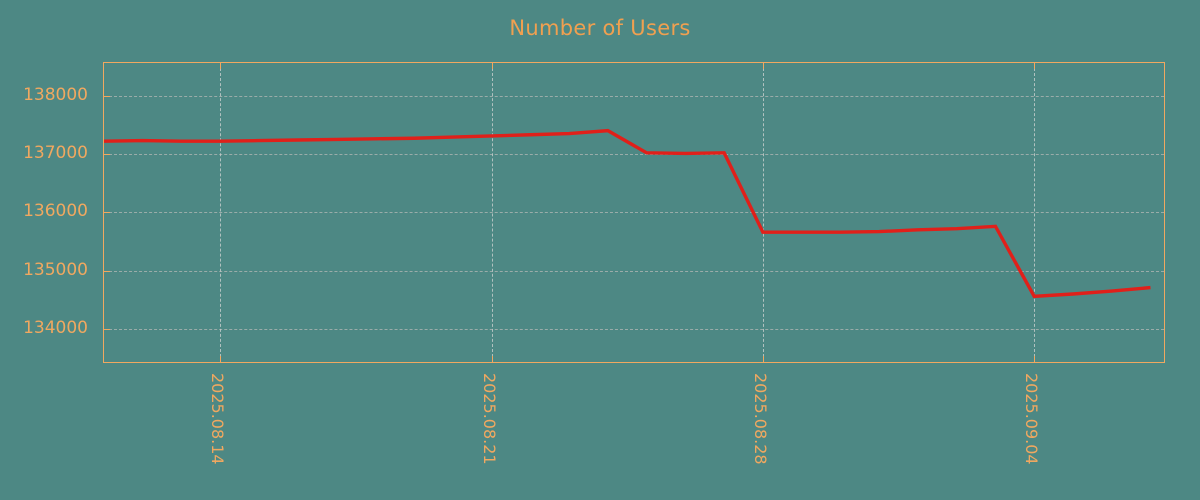 The image size is (1200, 500). Describe the element at coordinates (55, 269) in the screenshot. I see `y-axis-label: 135000` at that location.